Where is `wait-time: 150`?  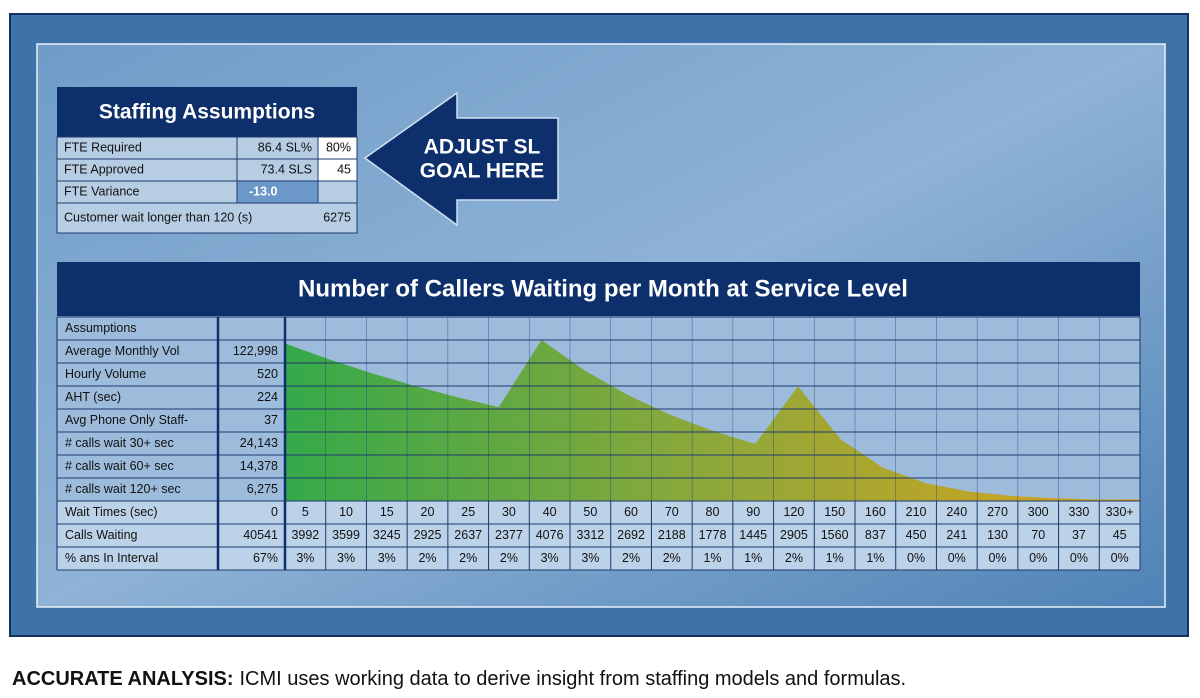
wait-time: 150 is located at coordinates (834, 512).